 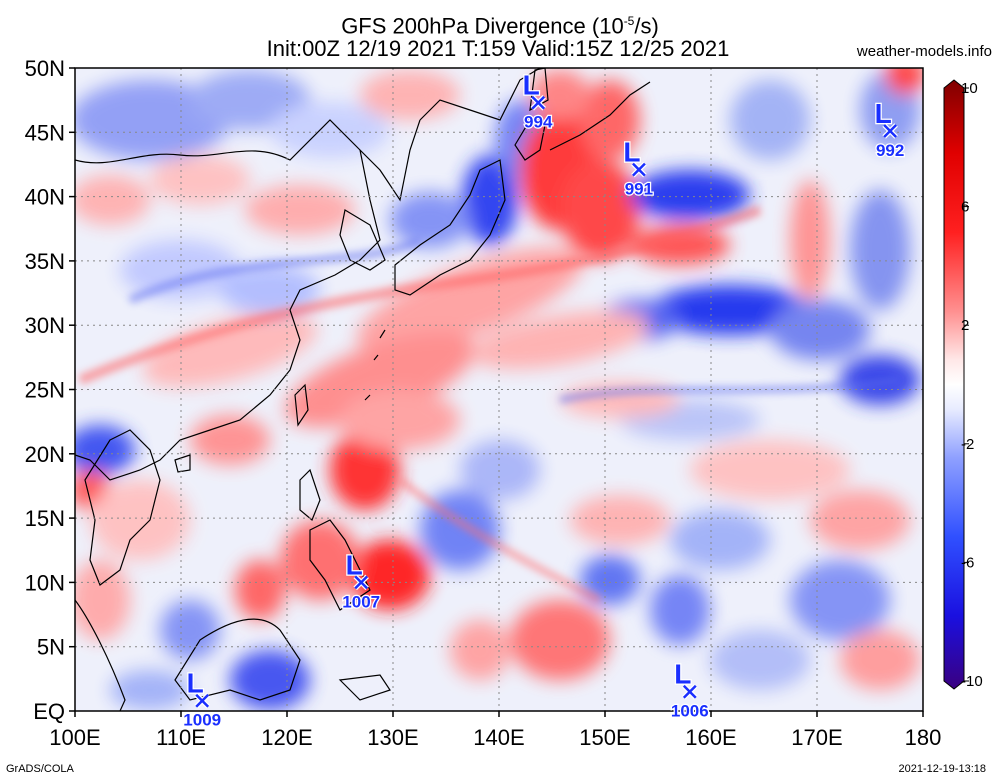 What do you see at coordinates (45, 261) in the screenshot?
I see `lat-label-35N: 35N` at bounding box center [45, 261].